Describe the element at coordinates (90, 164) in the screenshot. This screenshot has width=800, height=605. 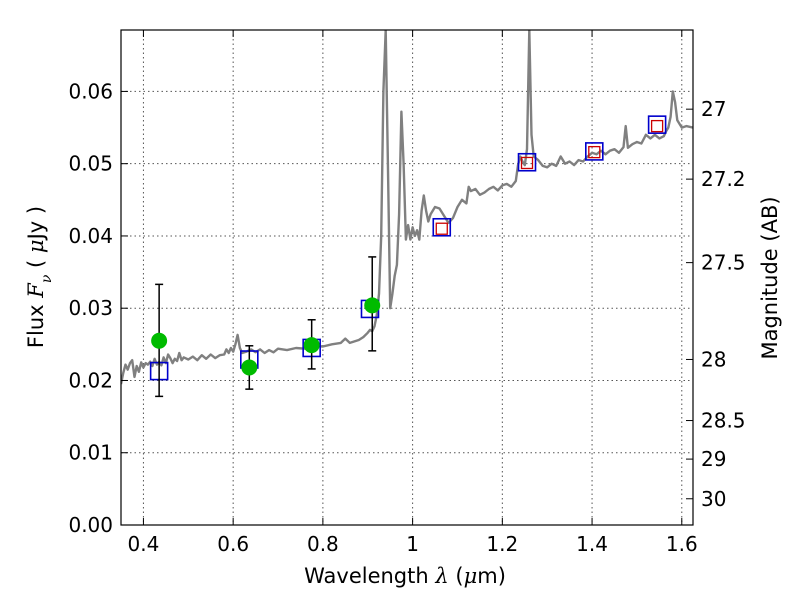
I see `y-tick-label: 0.05` at that location.